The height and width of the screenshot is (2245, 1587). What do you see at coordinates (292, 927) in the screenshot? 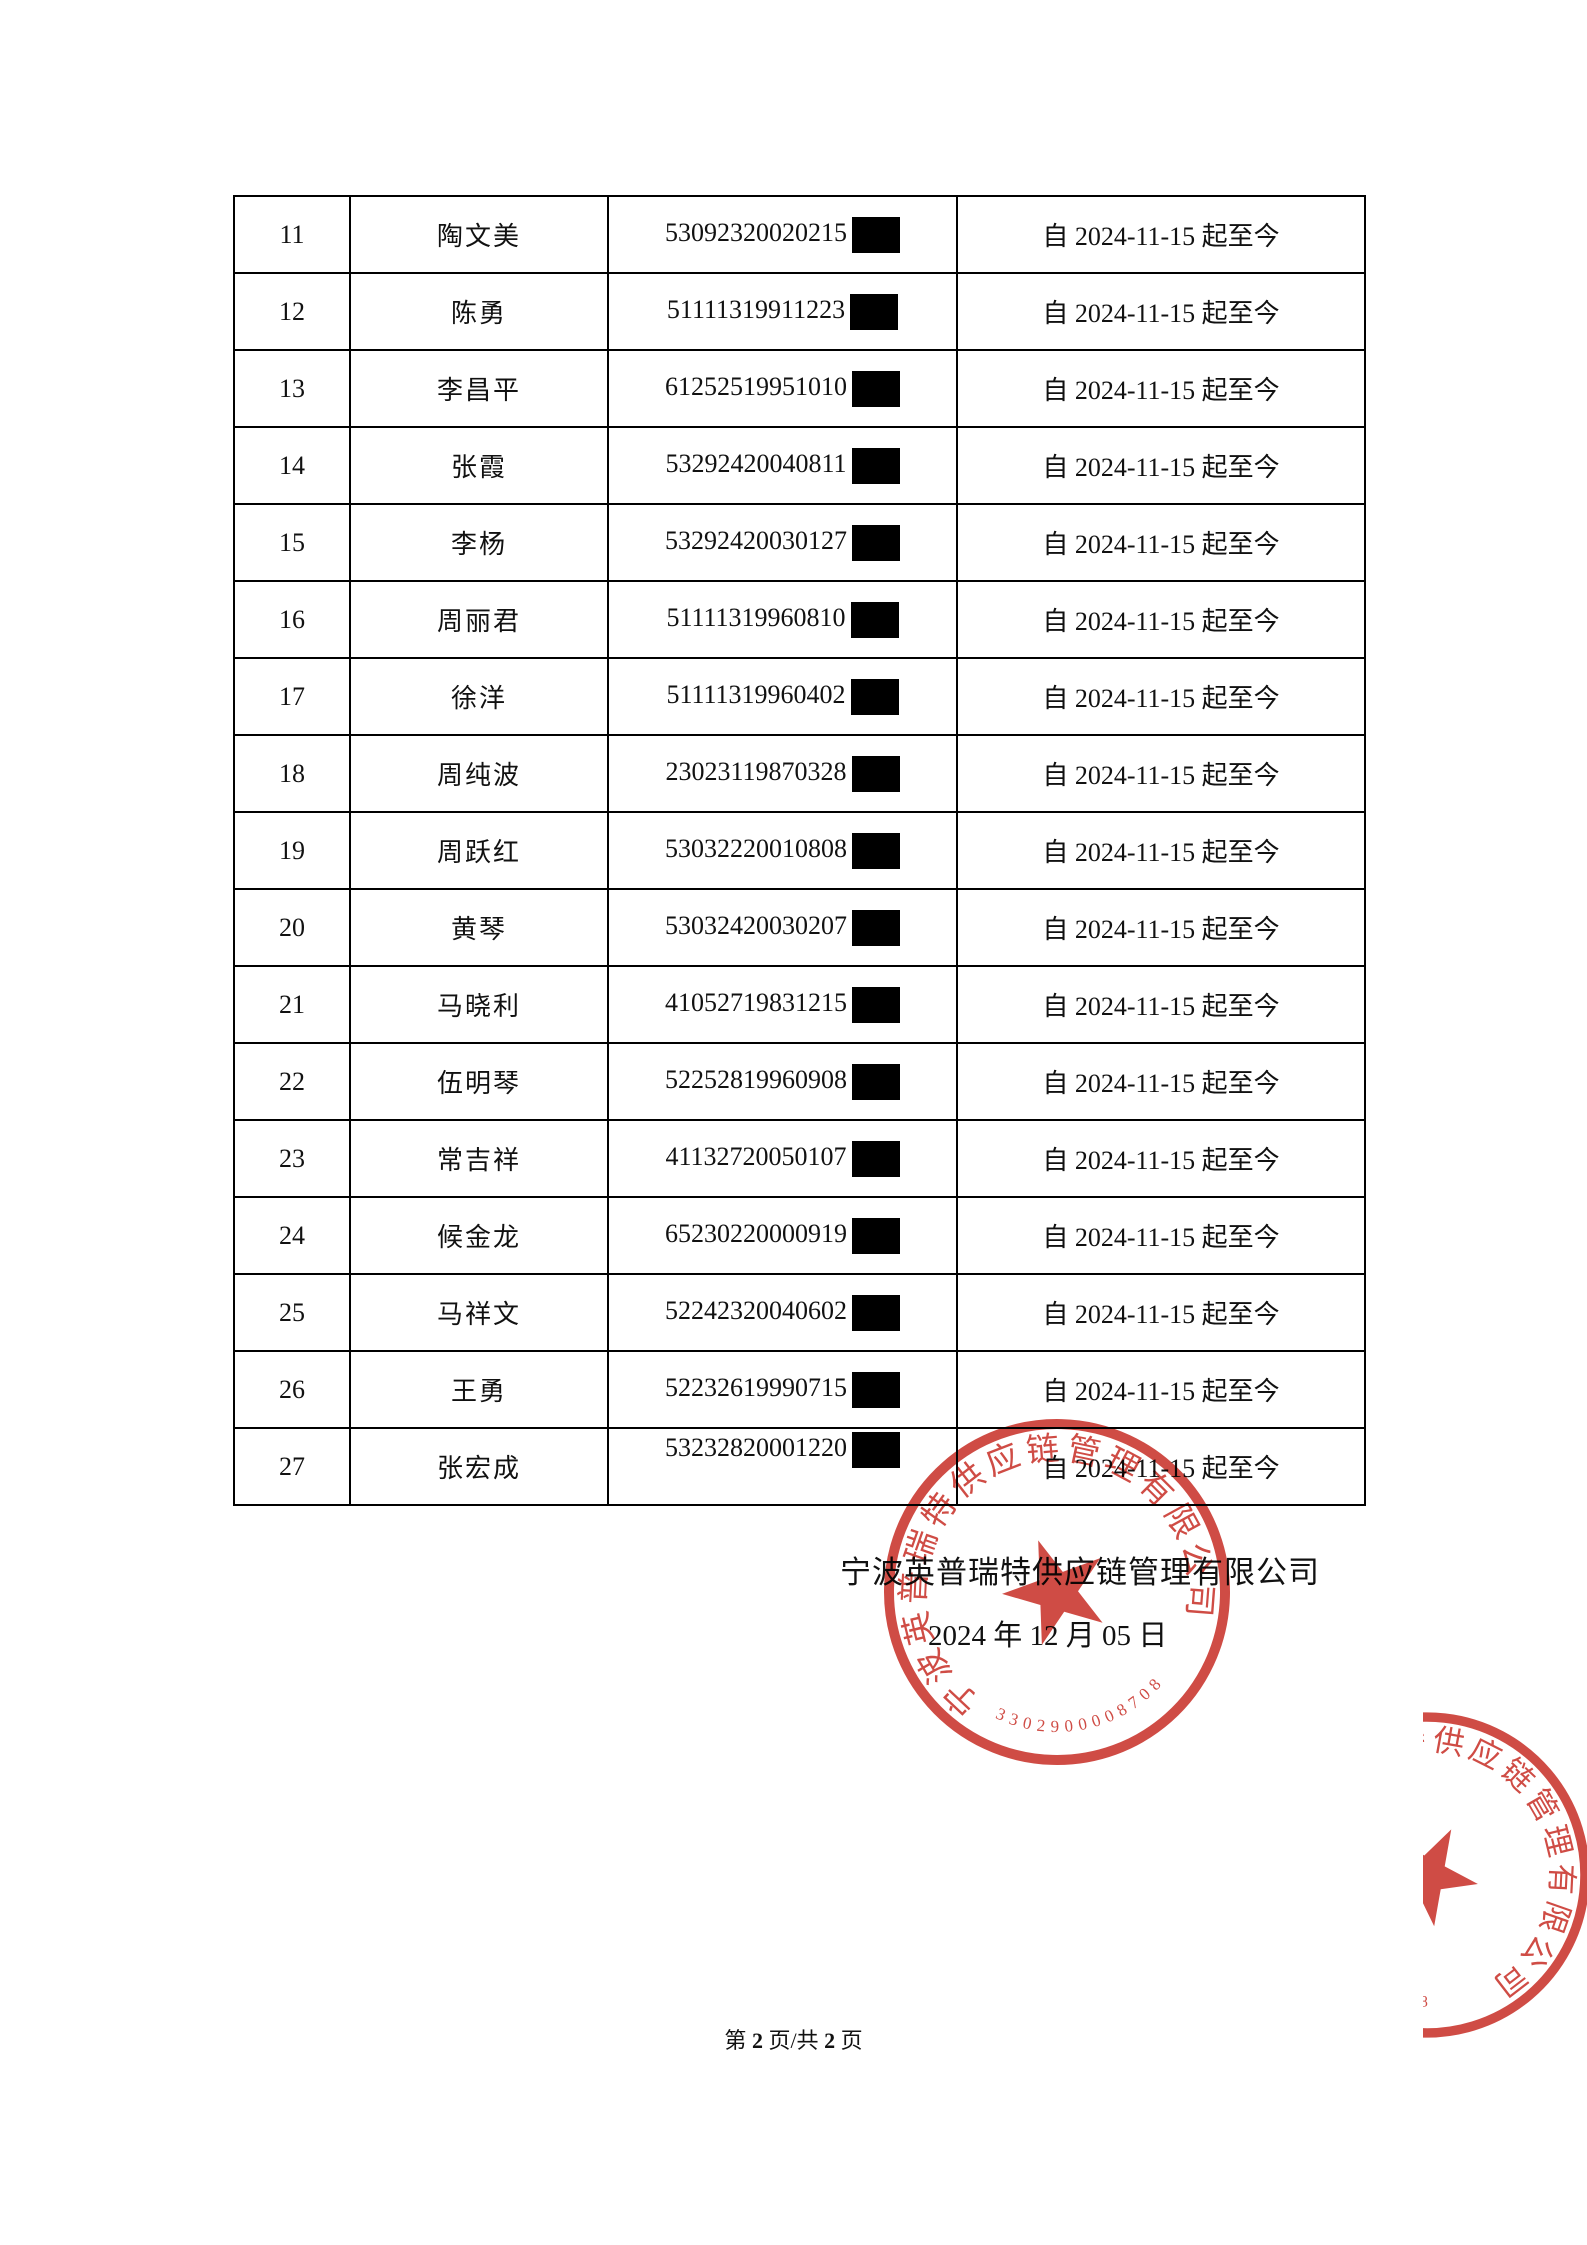
I see `row-number: 20` at bounding box center [292, 927].